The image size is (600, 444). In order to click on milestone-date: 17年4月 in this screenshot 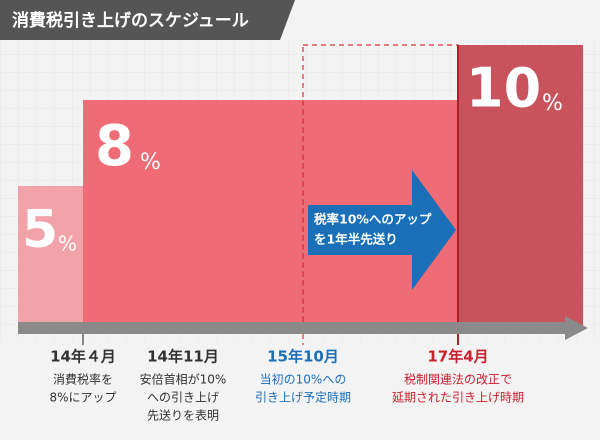, I will do `click(457, 357)`.